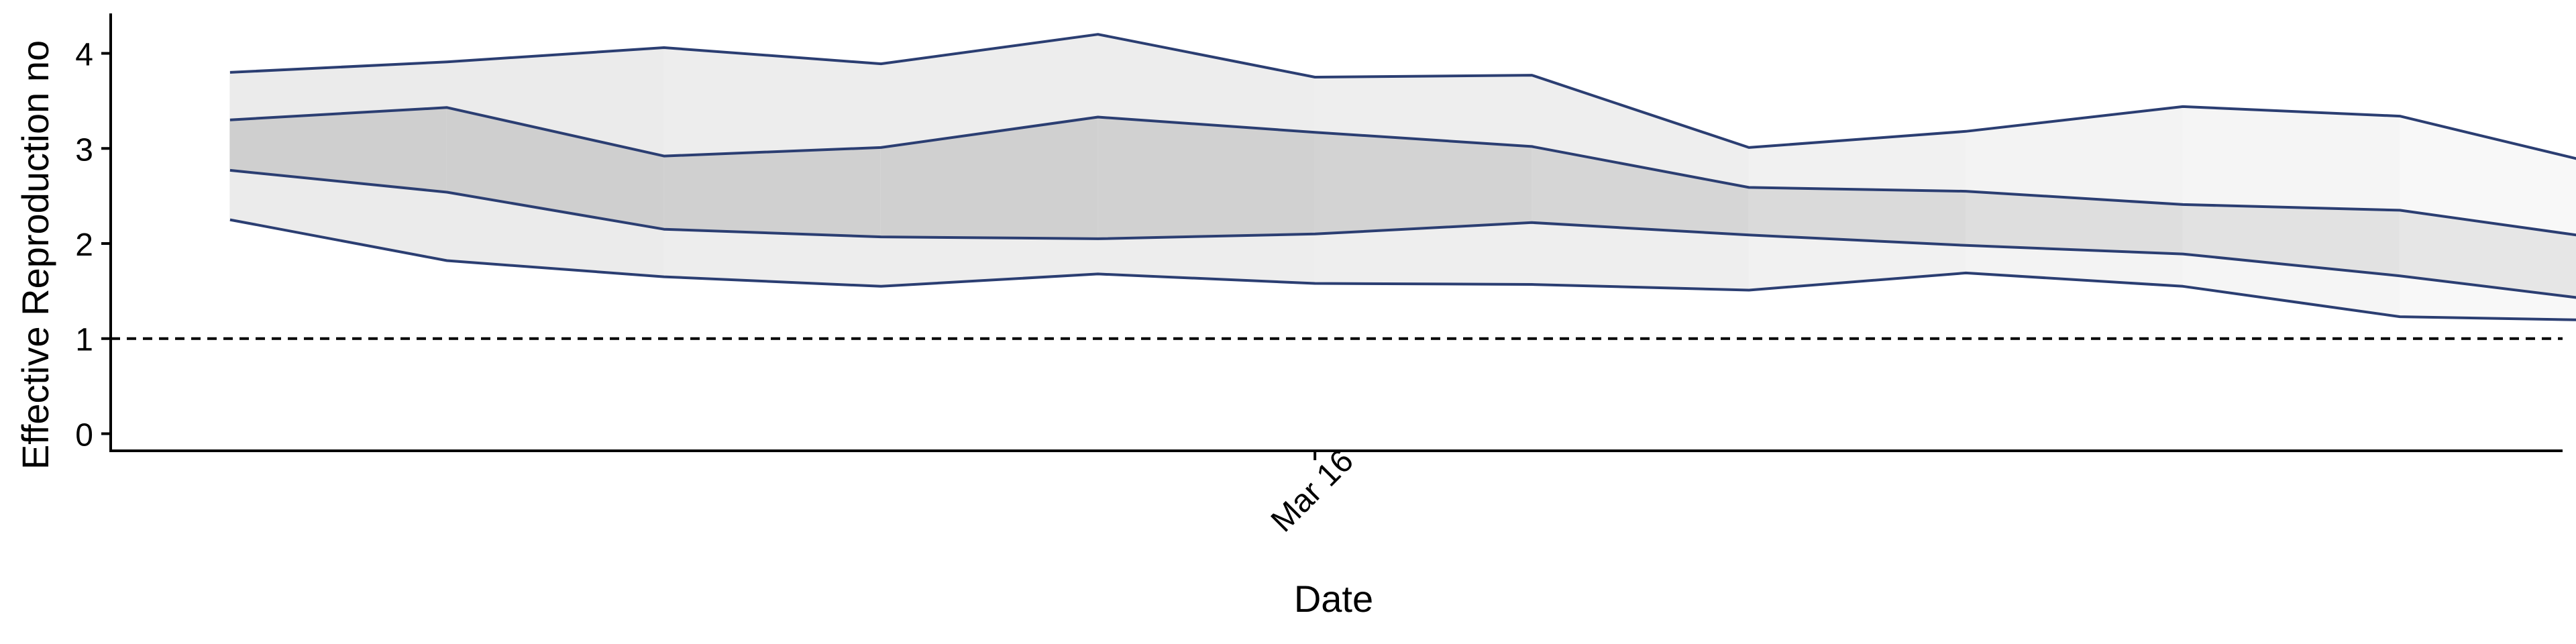 The height and width of the screenshot is (644, 2576). I want to click on x-tick-label: Mar 16, so click(1312, 491).